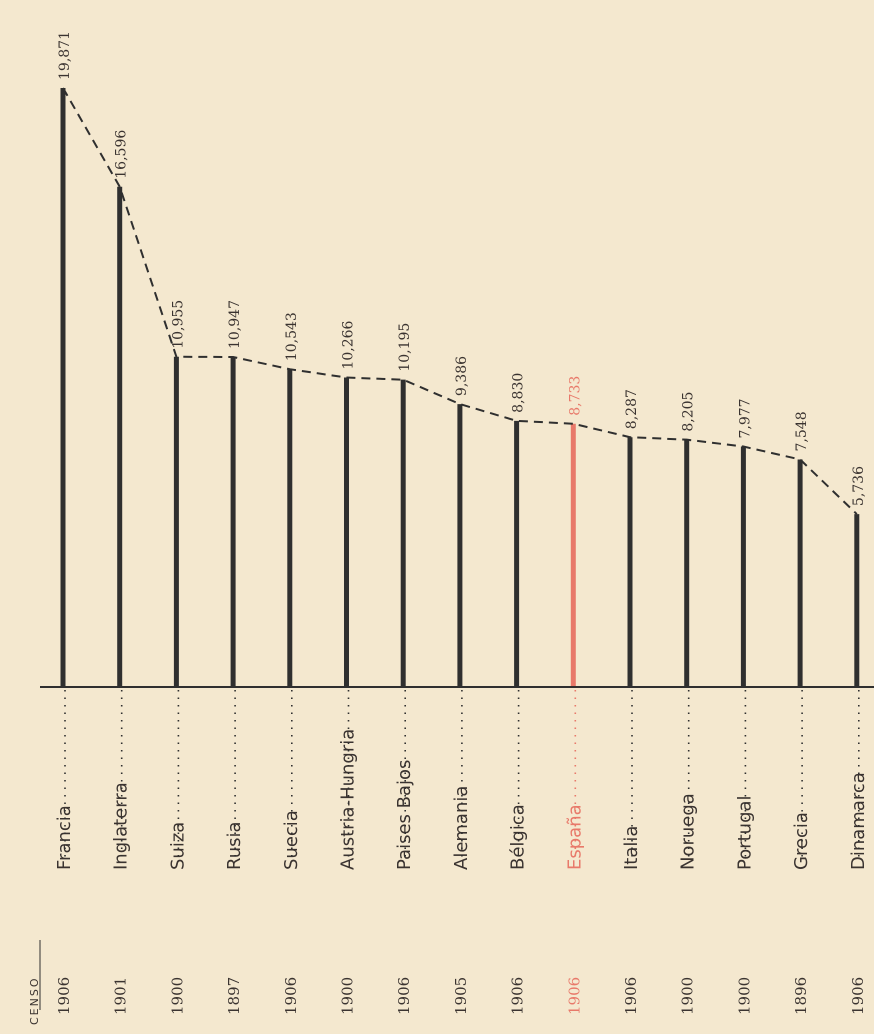  What do you see at coordinates (177, 846) in the screenshot?
I see `country-label-suiza: Suiza` at bounding box center [177, 846].